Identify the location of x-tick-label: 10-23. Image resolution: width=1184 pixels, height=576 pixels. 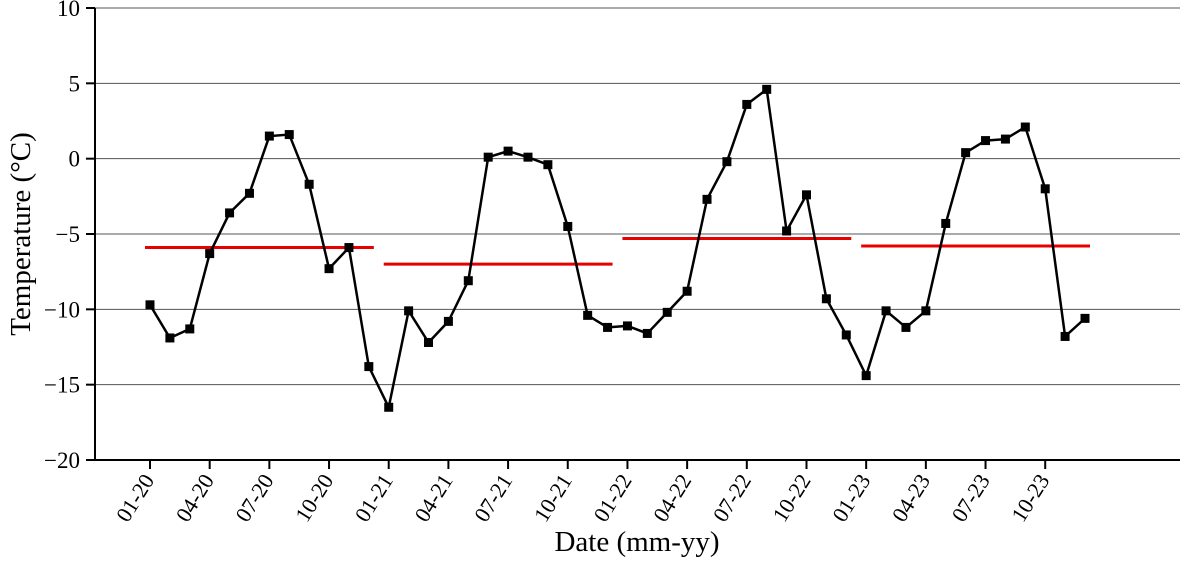
(1030, 497).